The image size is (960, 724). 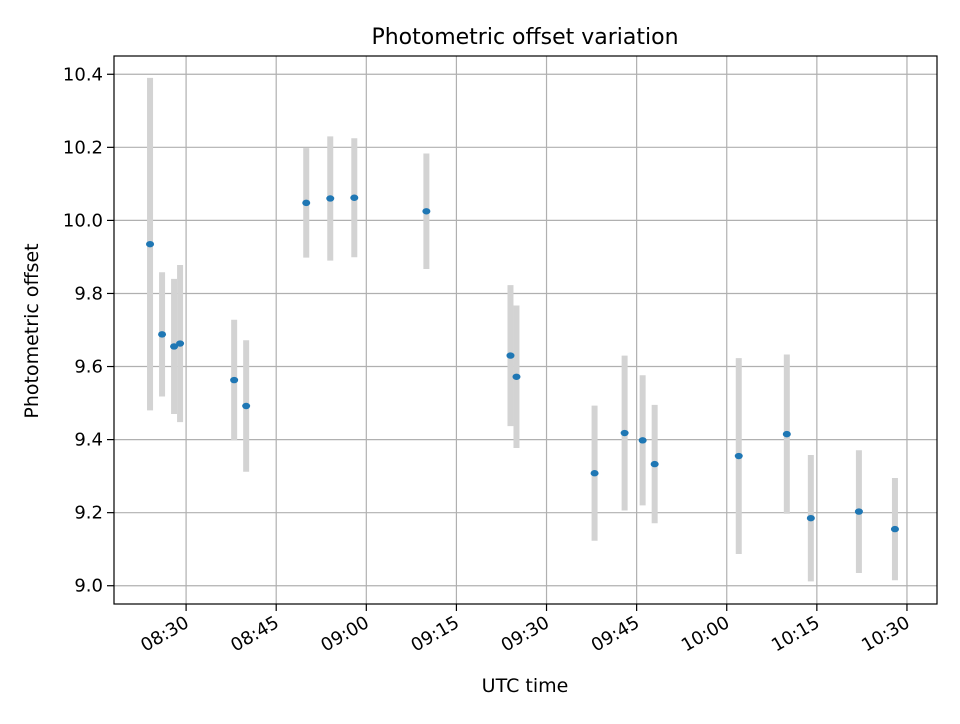 I want to click on y-tick-label: 9.8, so click(x=88, y=293).